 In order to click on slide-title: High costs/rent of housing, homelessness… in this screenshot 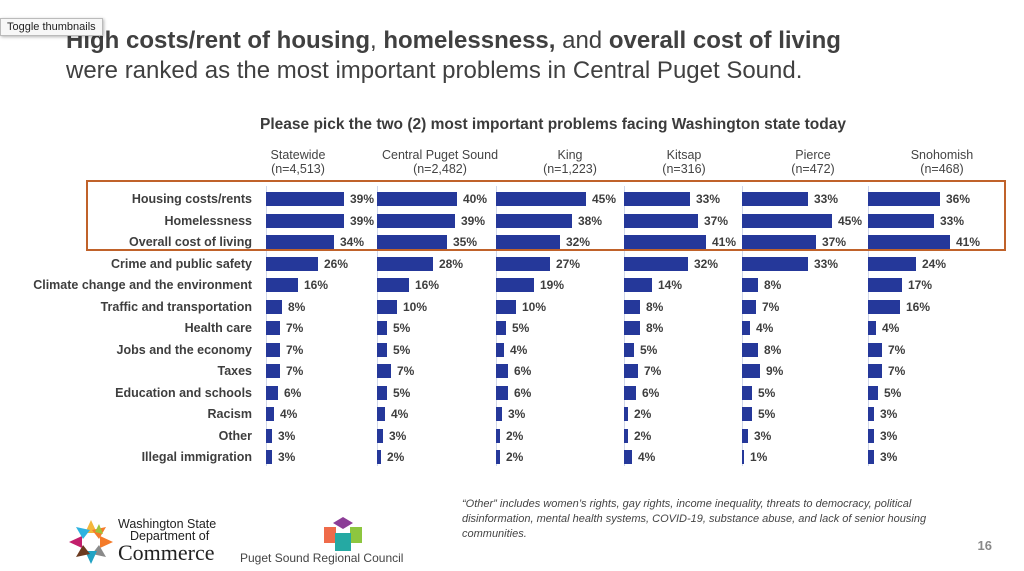, I will do `click(453, 56)`.